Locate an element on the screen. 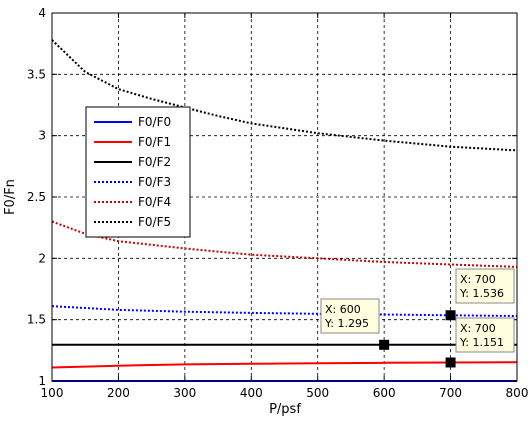 This screenshot has width=532, height=429. y-tick-label: 3.5 is located at coordinates (36, 74).